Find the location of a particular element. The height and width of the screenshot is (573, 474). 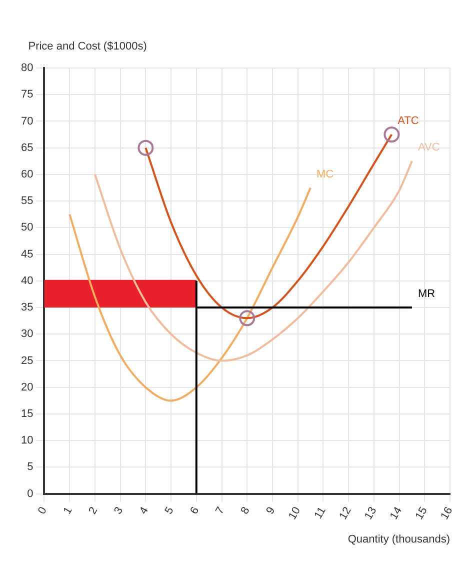

x-tick-label: 14 is located at coordinates (396, 513).